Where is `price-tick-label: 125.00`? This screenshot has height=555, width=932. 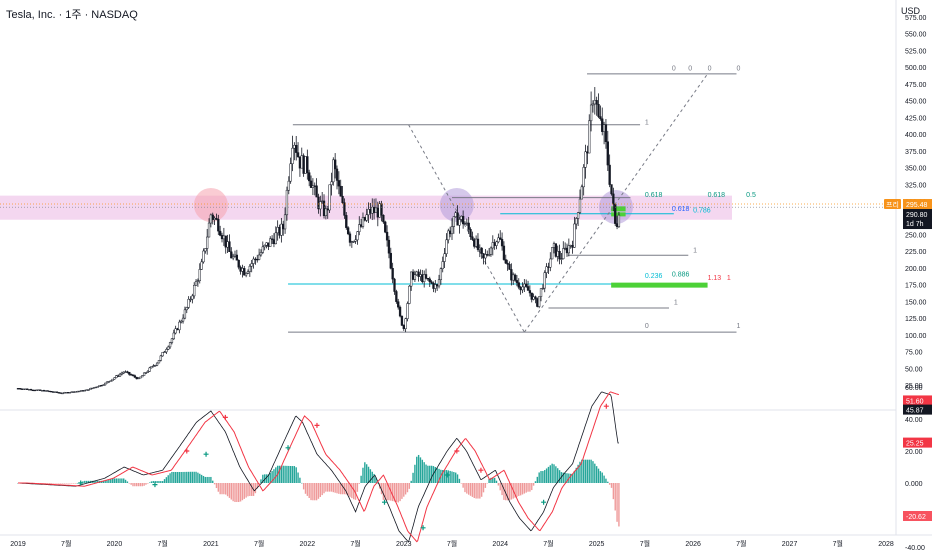 price-tick-label: 125.00 is located at coordinates (916, 319).